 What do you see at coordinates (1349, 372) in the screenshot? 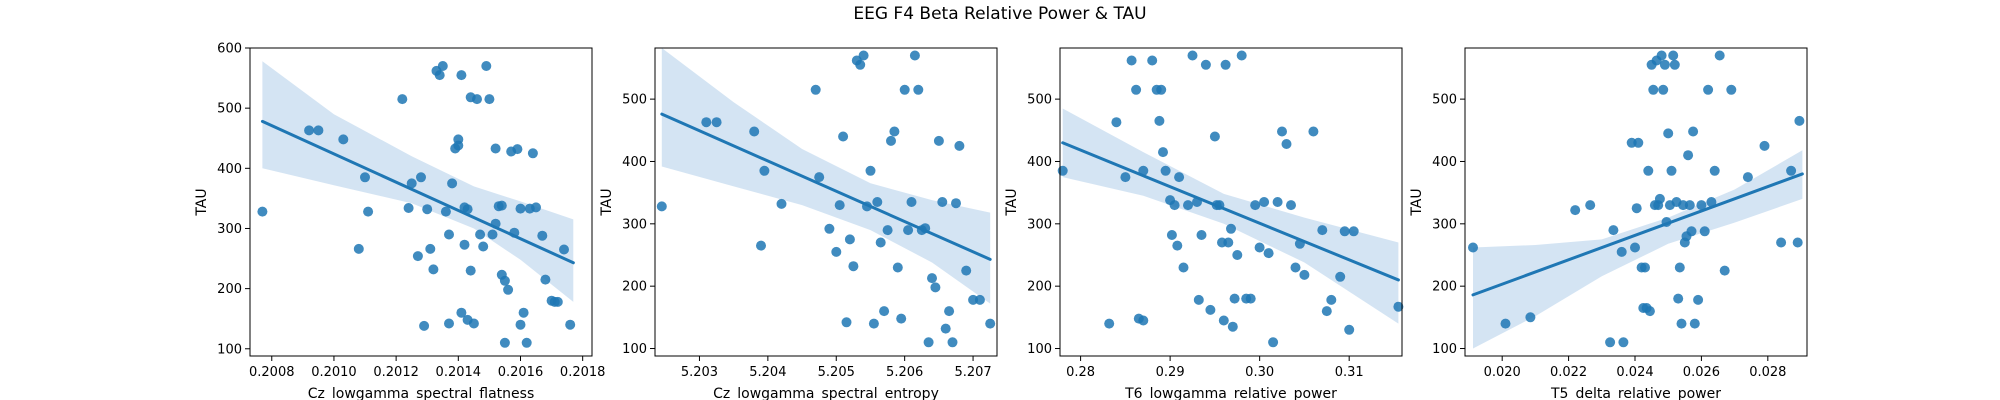
I see `x-tick-label: 0.31` at bounding box center [1349, 372].